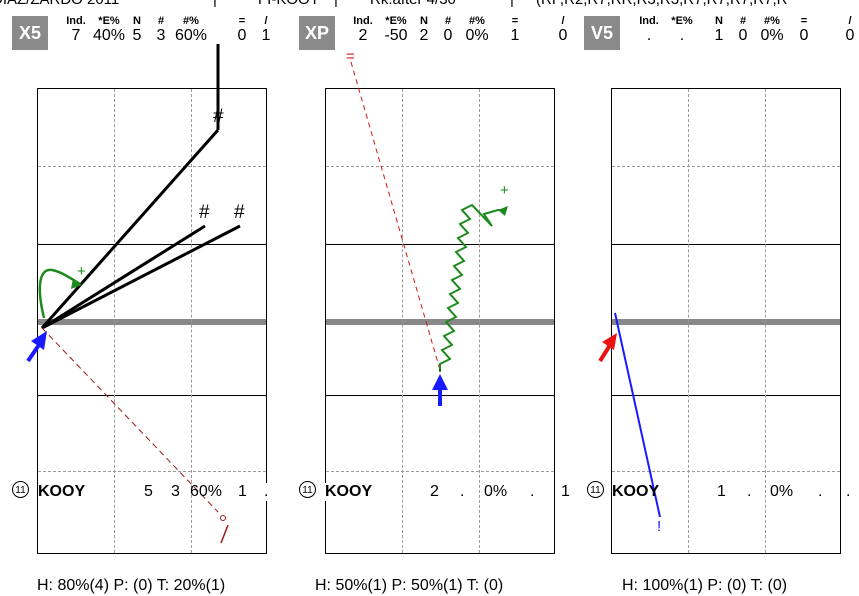 The width and height of the screenshot is (859, 596). I want to click on stat-e-pct: *E% 40%, so click(109, 29).